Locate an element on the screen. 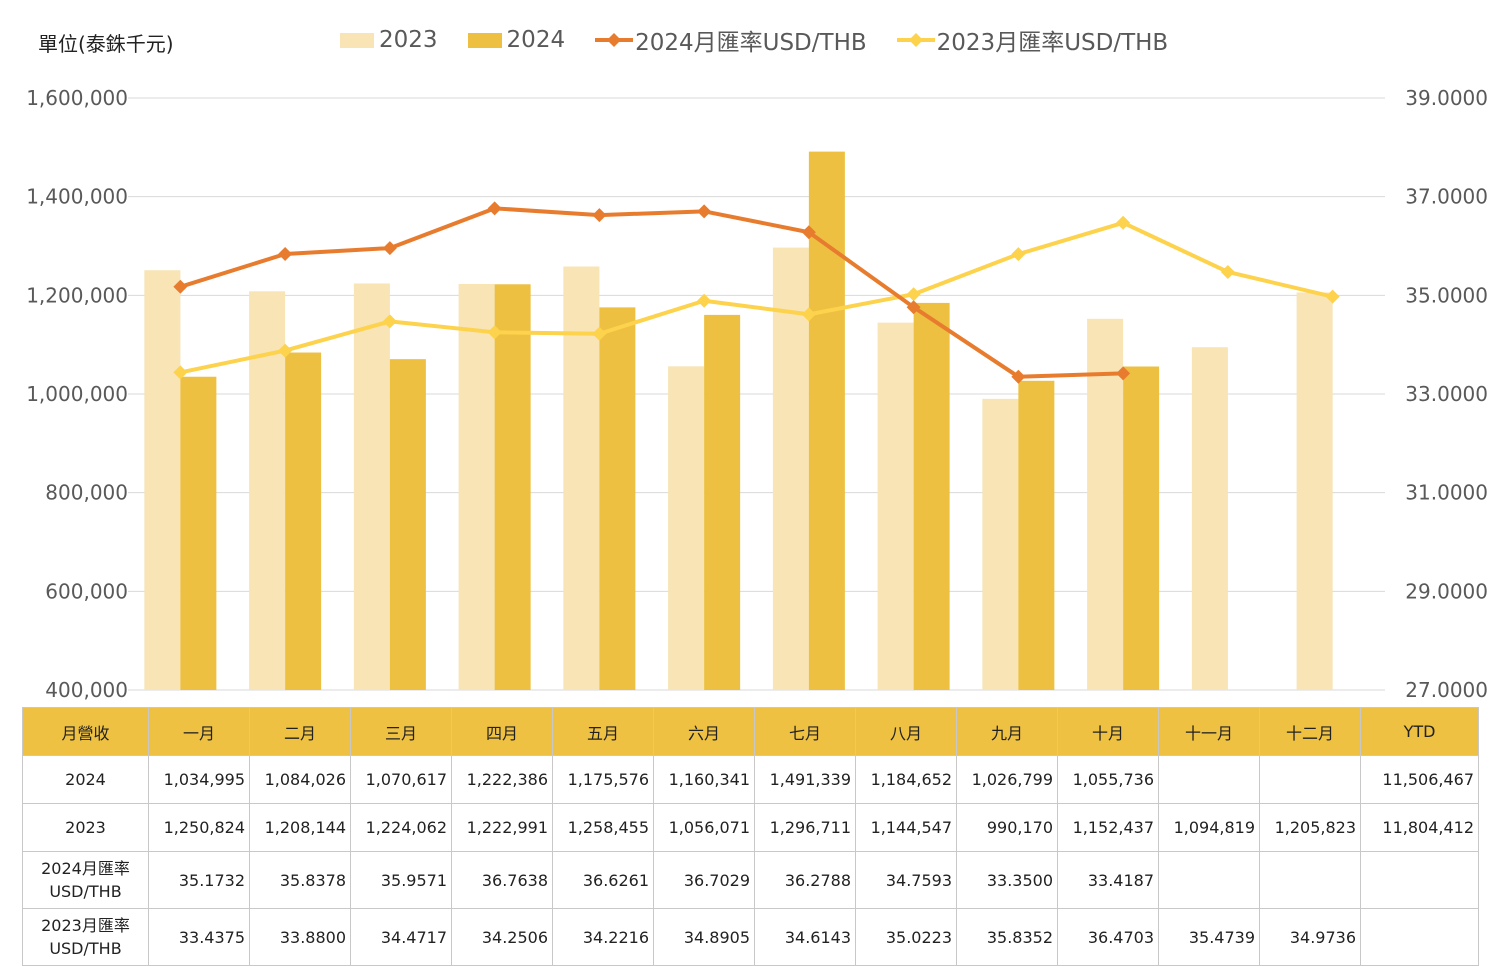 This screenshot has height=966, width=1500. table-cell: 35.8352 is located at coordinates (1007, 937).